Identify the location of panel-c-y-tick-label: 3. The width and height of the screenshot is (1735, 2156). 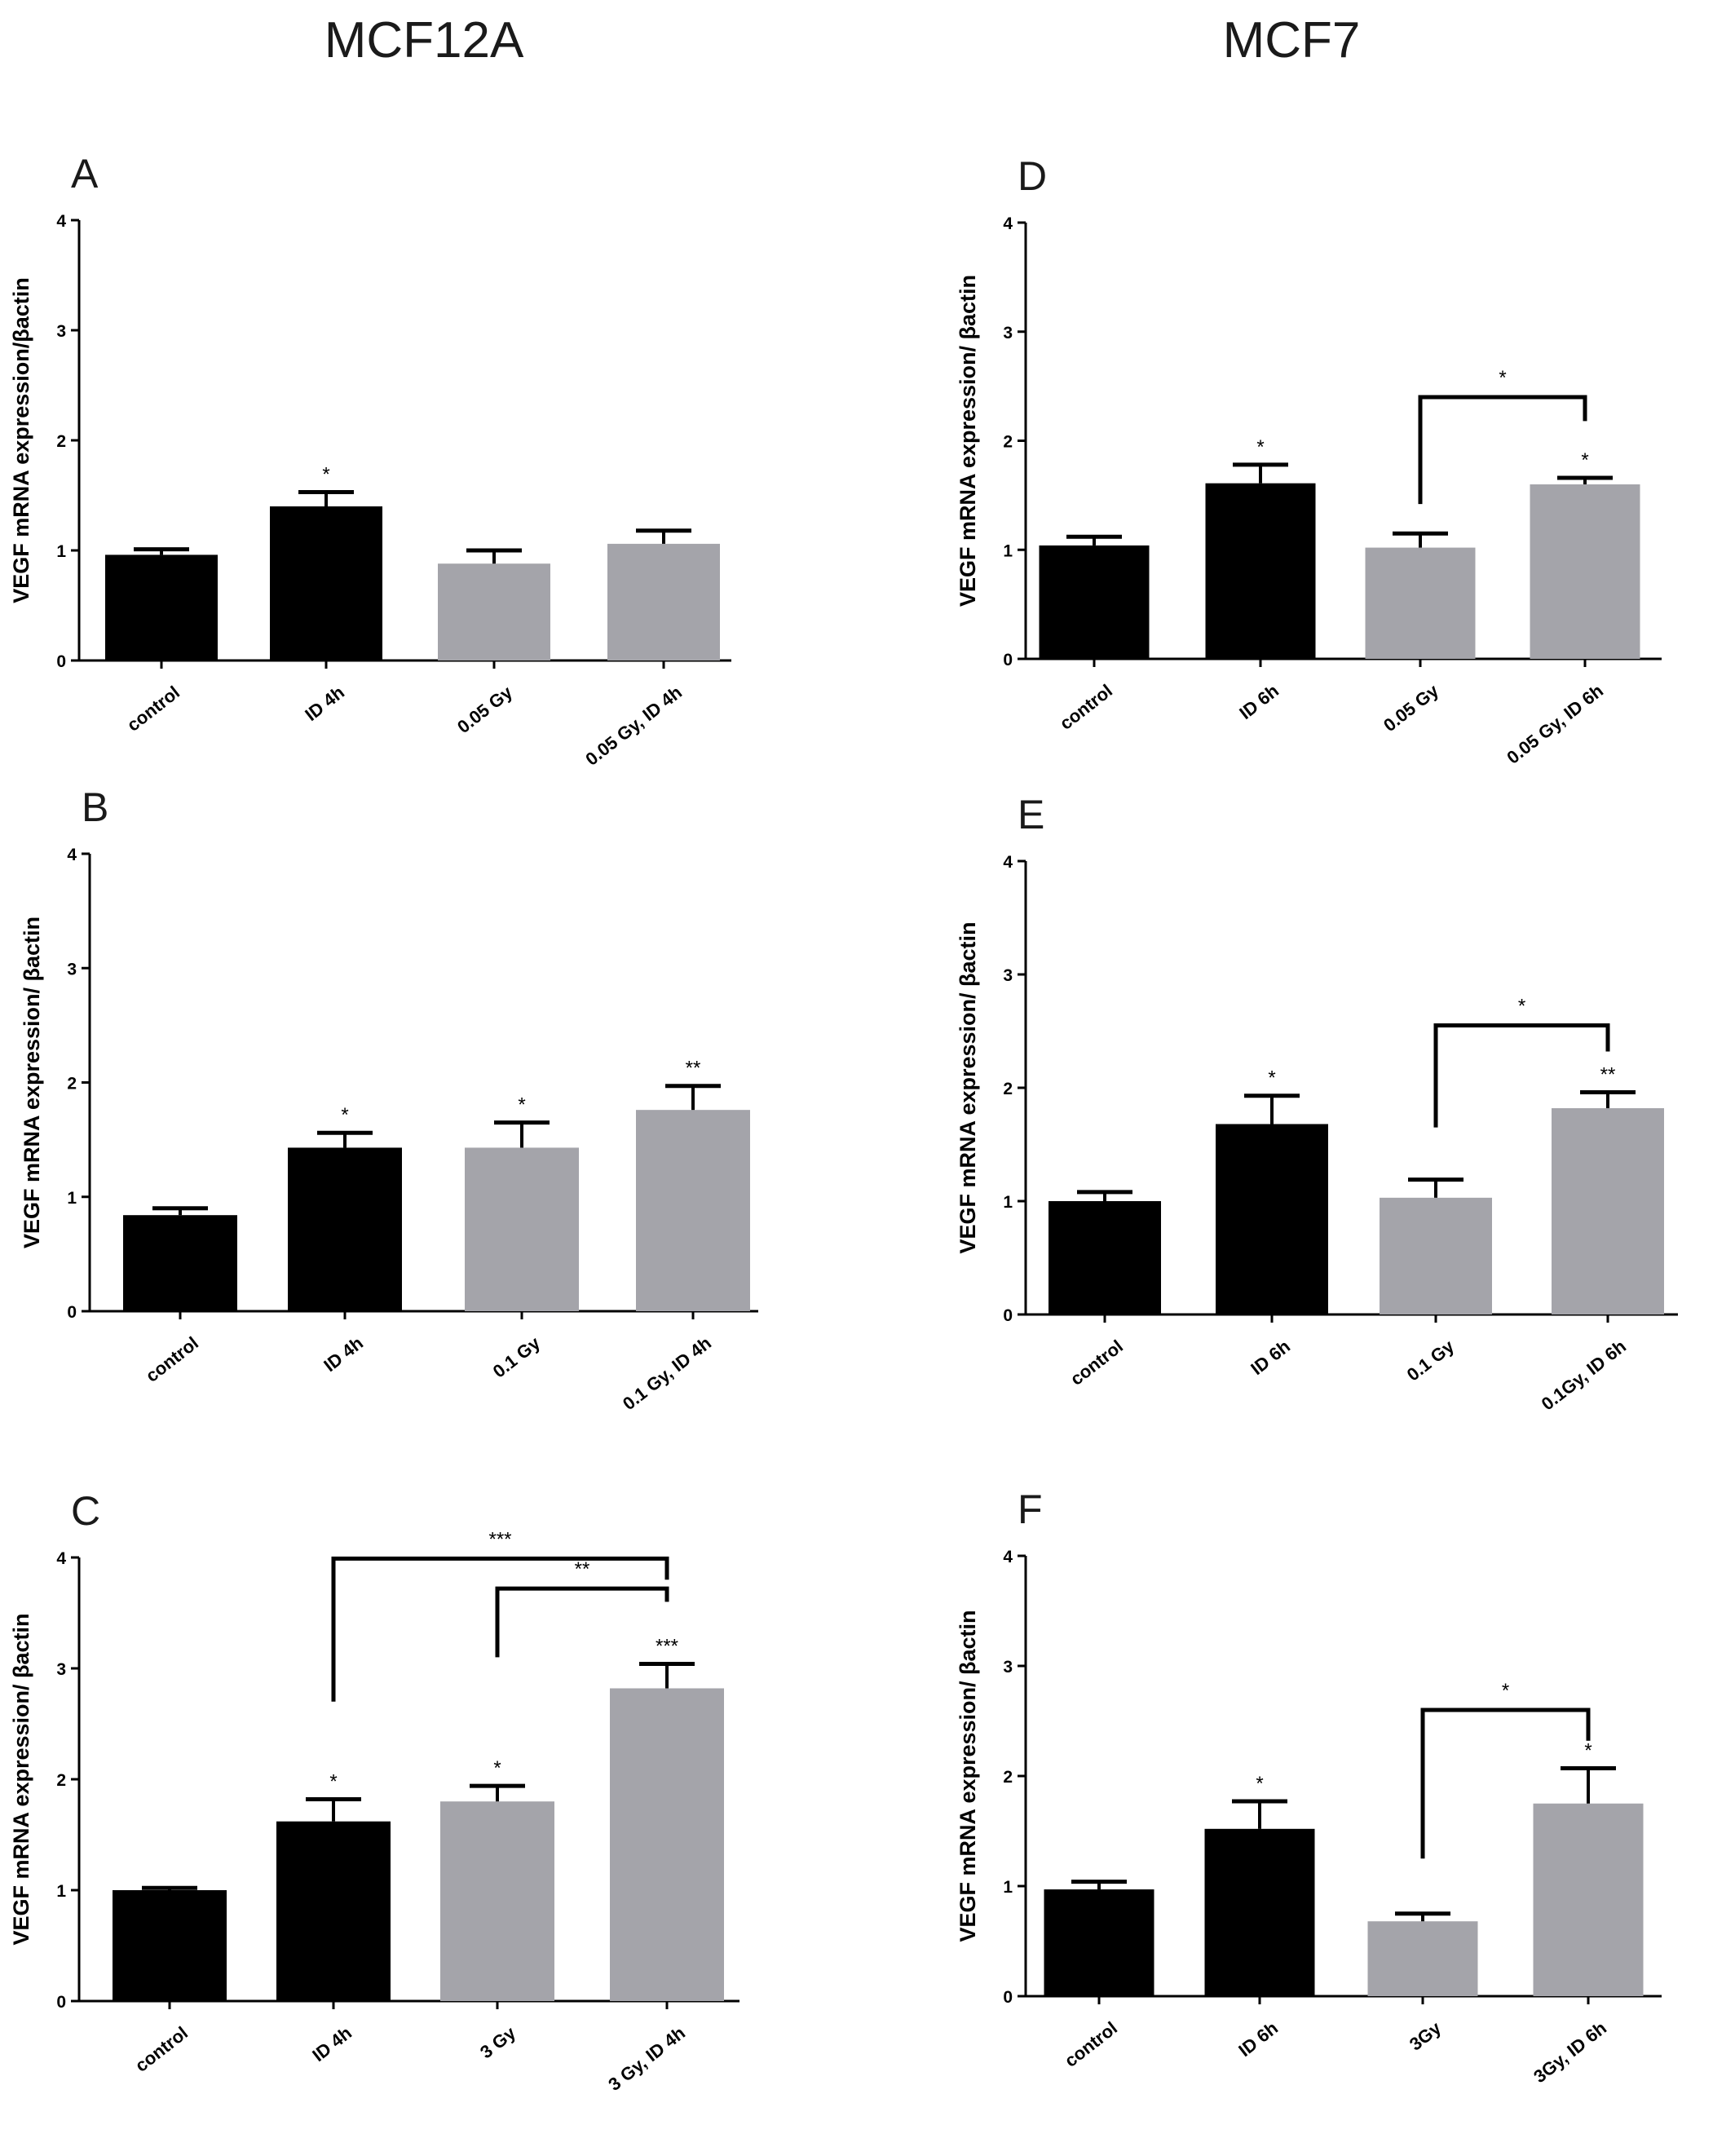
(61, 1669).